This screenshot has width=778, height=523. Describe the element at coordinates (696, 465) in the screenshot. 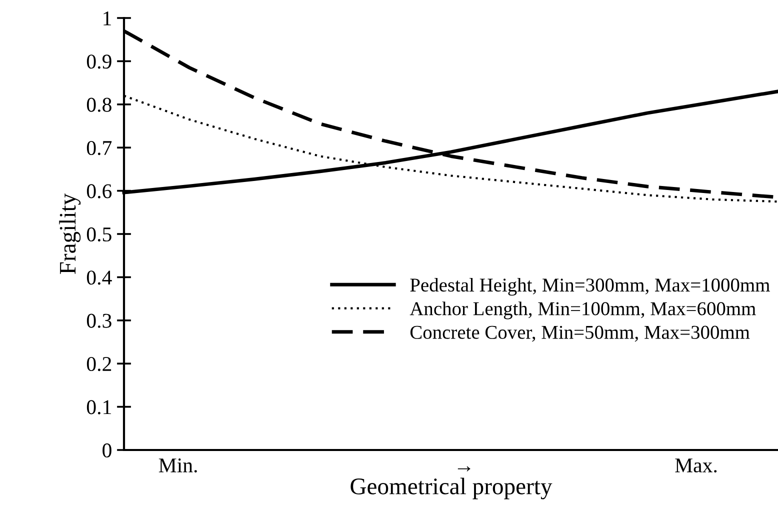

I see `text: Max.` at that location.